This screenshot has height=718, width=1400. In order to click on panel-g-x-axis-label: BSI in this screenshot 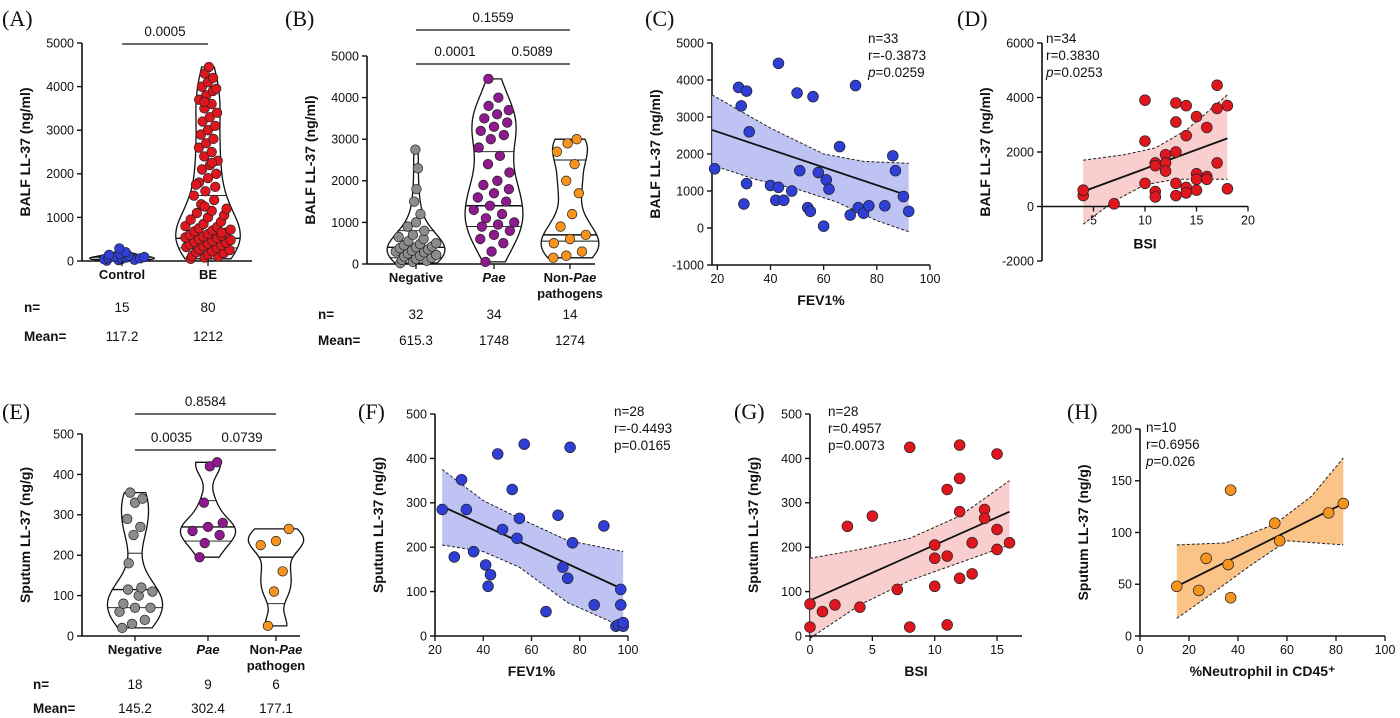, I will do `click(915, 671)`.